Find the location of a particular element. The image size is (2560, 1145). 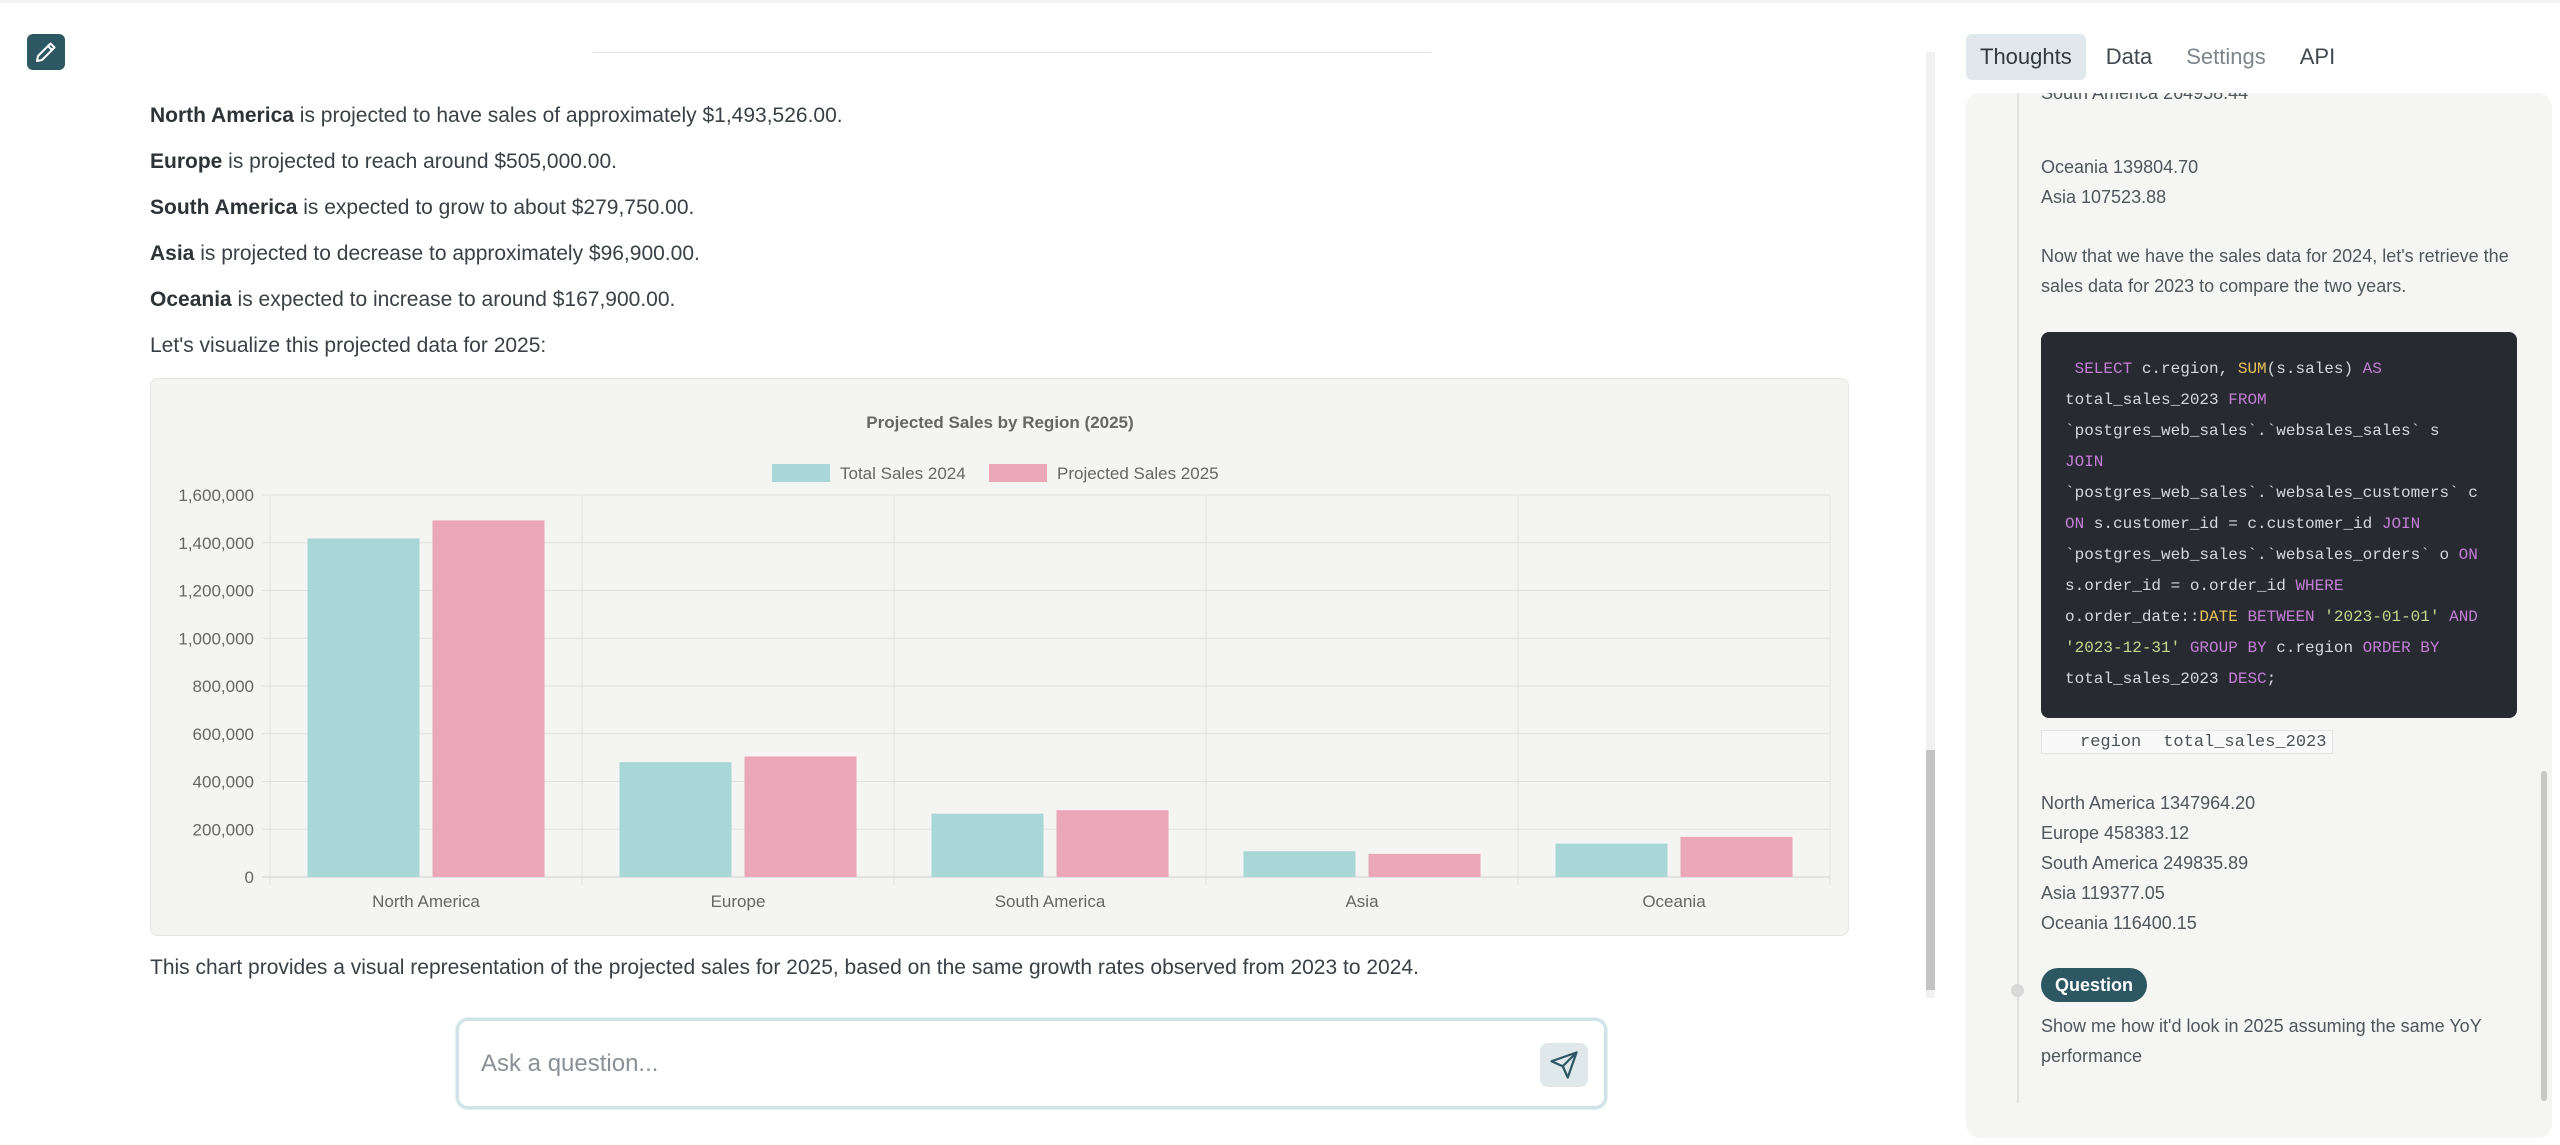

sql-line: ON s.customer_id = c.customer_id JOIN is located at coordinates (2243, 524).